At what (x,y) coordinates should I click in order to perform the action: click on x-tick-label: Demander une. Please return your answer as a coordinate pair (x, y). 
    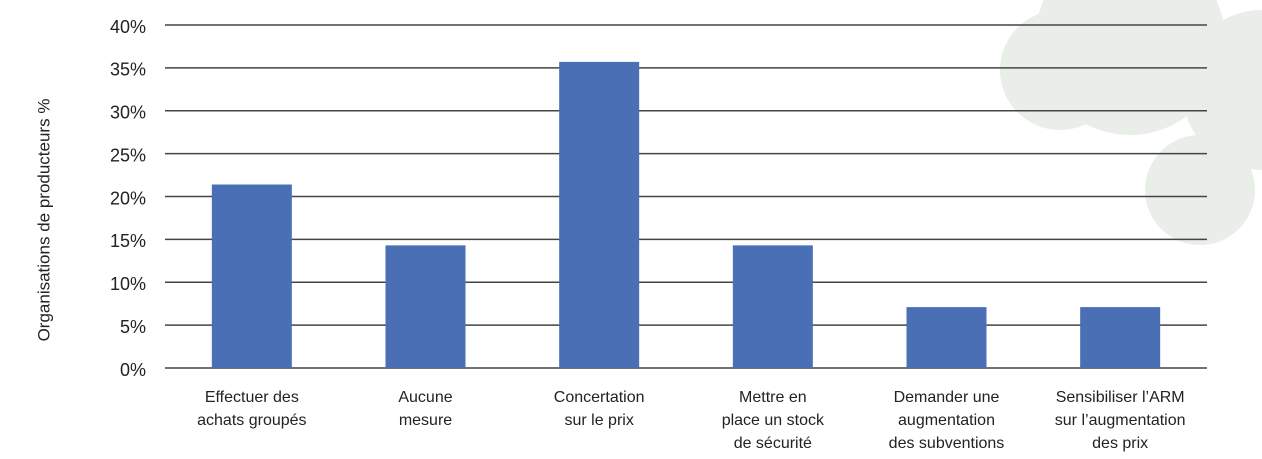
    Looking at the image, I should click on (947, 397).